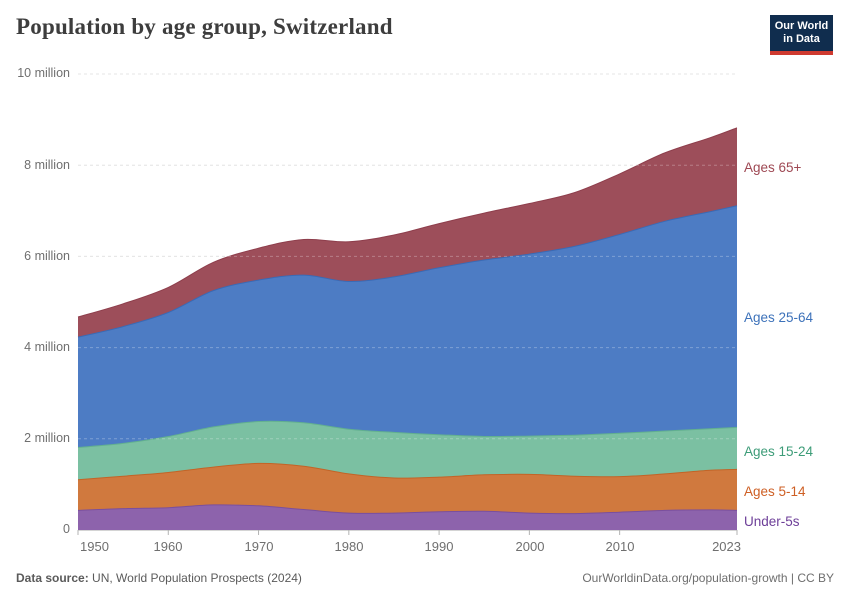 The image size is (850, 600). I want to click on x-tick-1970: 1970, so click(259, 546).